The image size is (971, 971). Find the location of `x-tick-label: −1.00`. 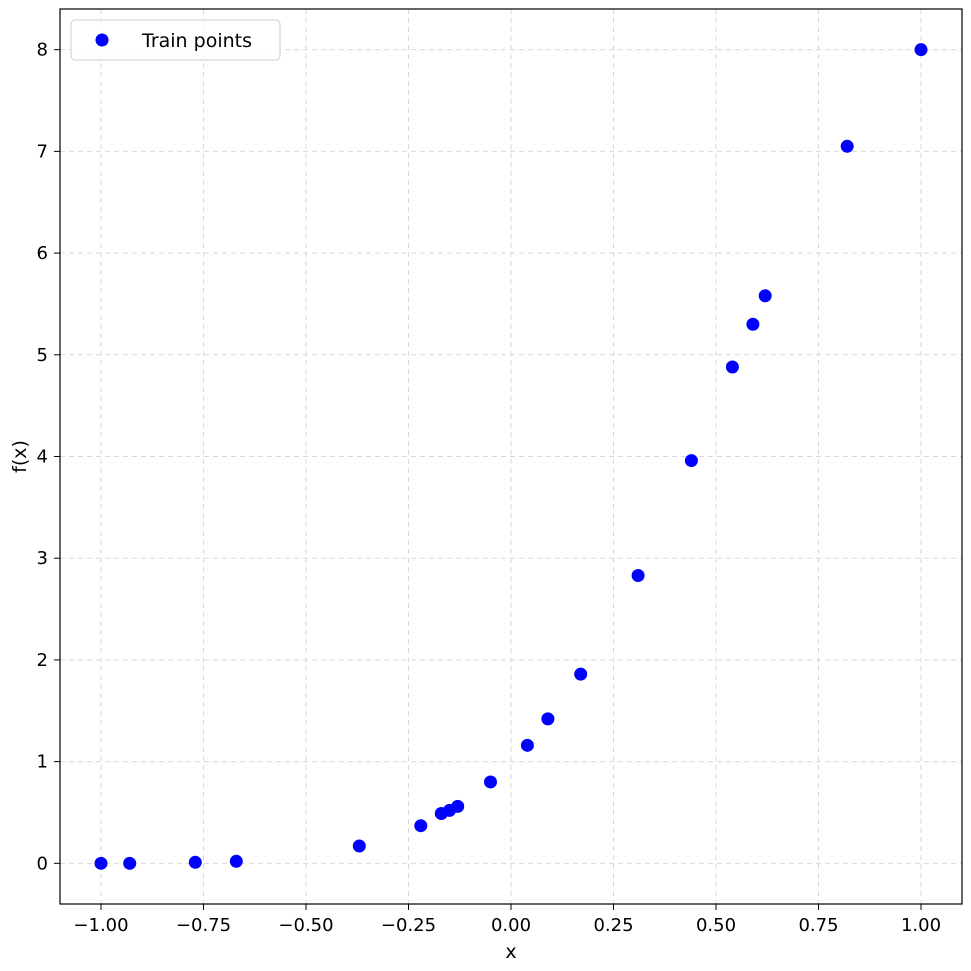

x-tick-label: −1.00 is located at coordinates (100, 925).